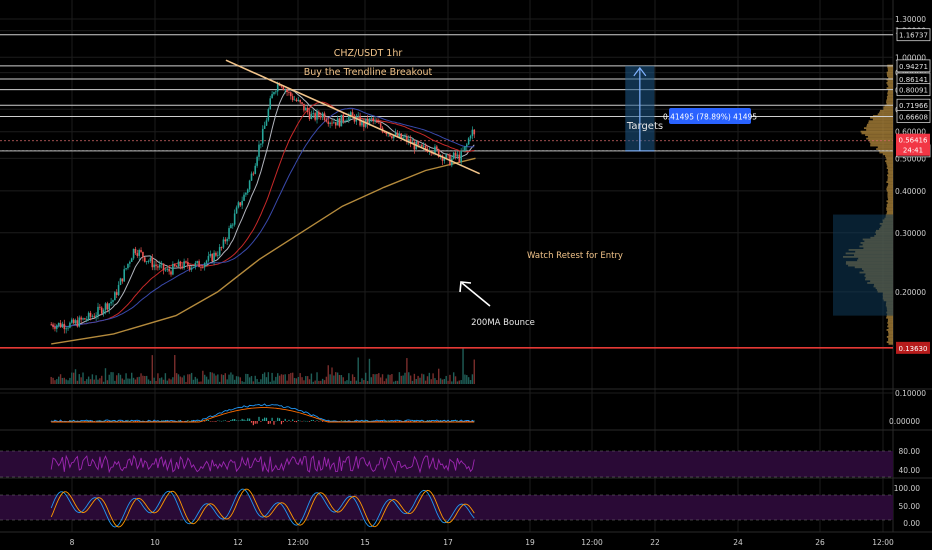 The image size is (932, 550). Describe the element at coordinates (883, 542) in the screenshot. I see `time-tick-label: 12:00` at that location.